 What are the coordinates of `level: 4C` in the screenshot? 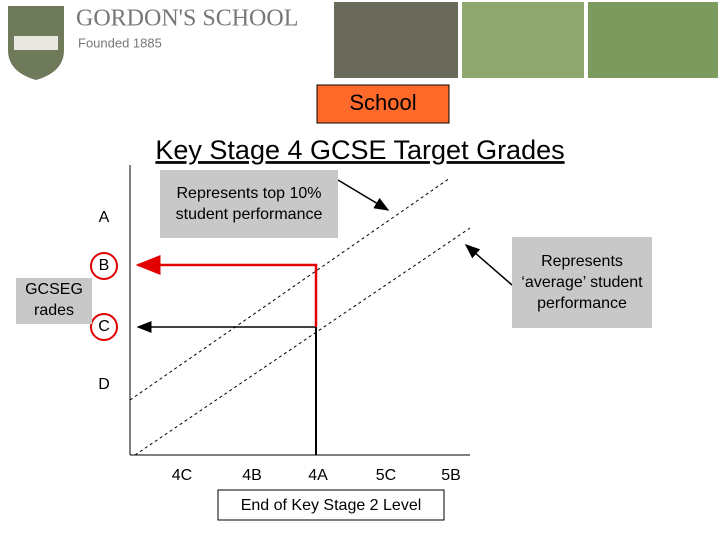 It's located at (182, 475).